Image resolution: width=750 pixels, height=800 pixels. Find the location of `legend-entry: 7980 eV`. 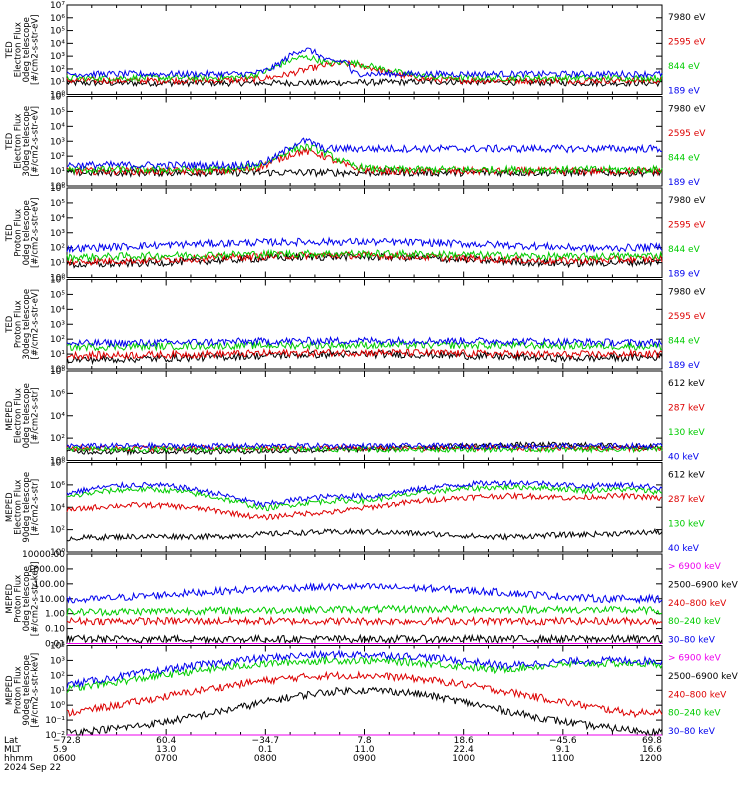

legend-entry: 7980 eV is located at coordinates (687, 18).